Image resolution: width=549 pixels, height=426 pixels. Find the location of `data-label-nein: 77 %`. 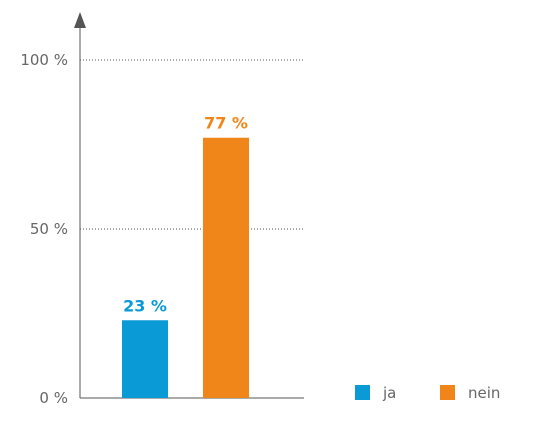

data-label-nein: 77 % is located at coordinates (226, 123).